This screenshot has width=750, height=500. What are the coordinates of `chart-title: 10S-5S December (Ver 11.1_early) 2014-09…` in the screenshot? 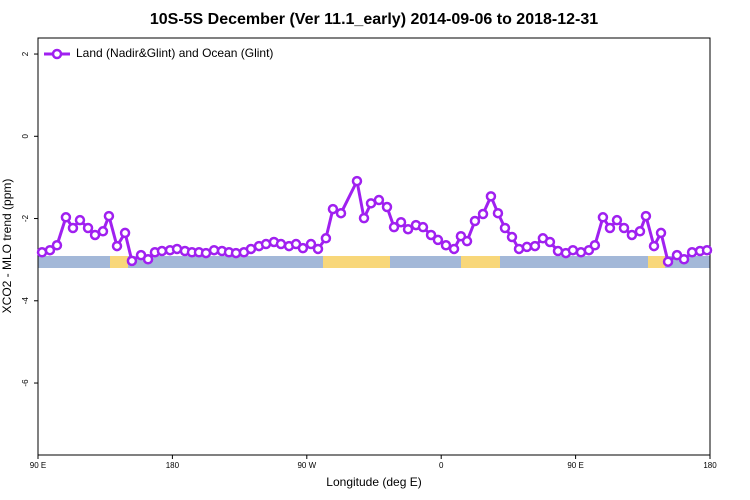 It's located at (374, 19).